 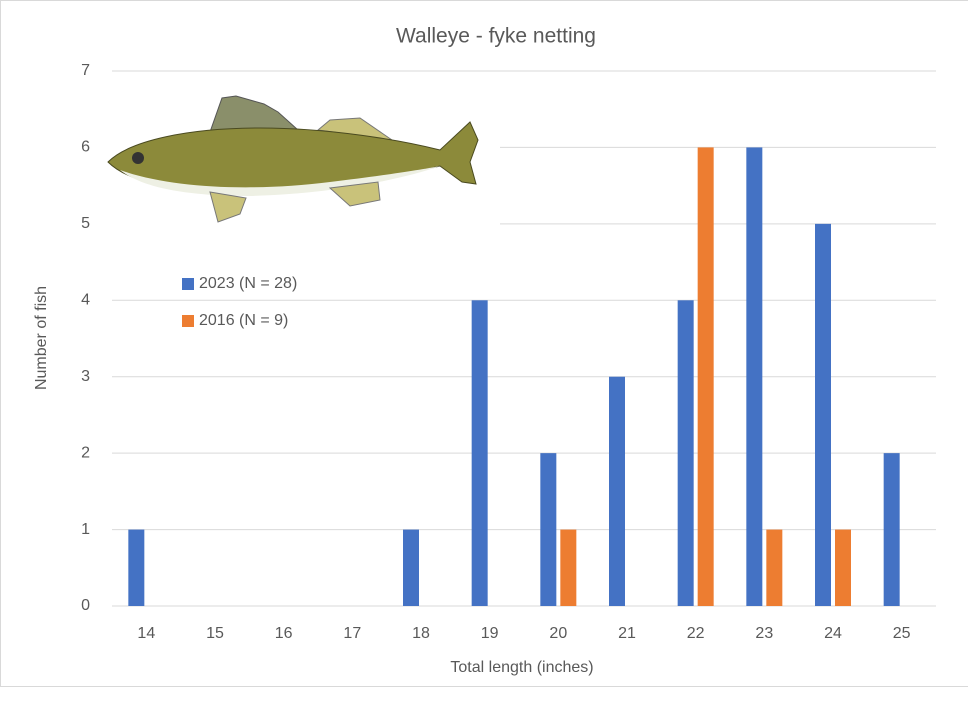 I want to click on dorsal-fin, so click(x=254, y=114).